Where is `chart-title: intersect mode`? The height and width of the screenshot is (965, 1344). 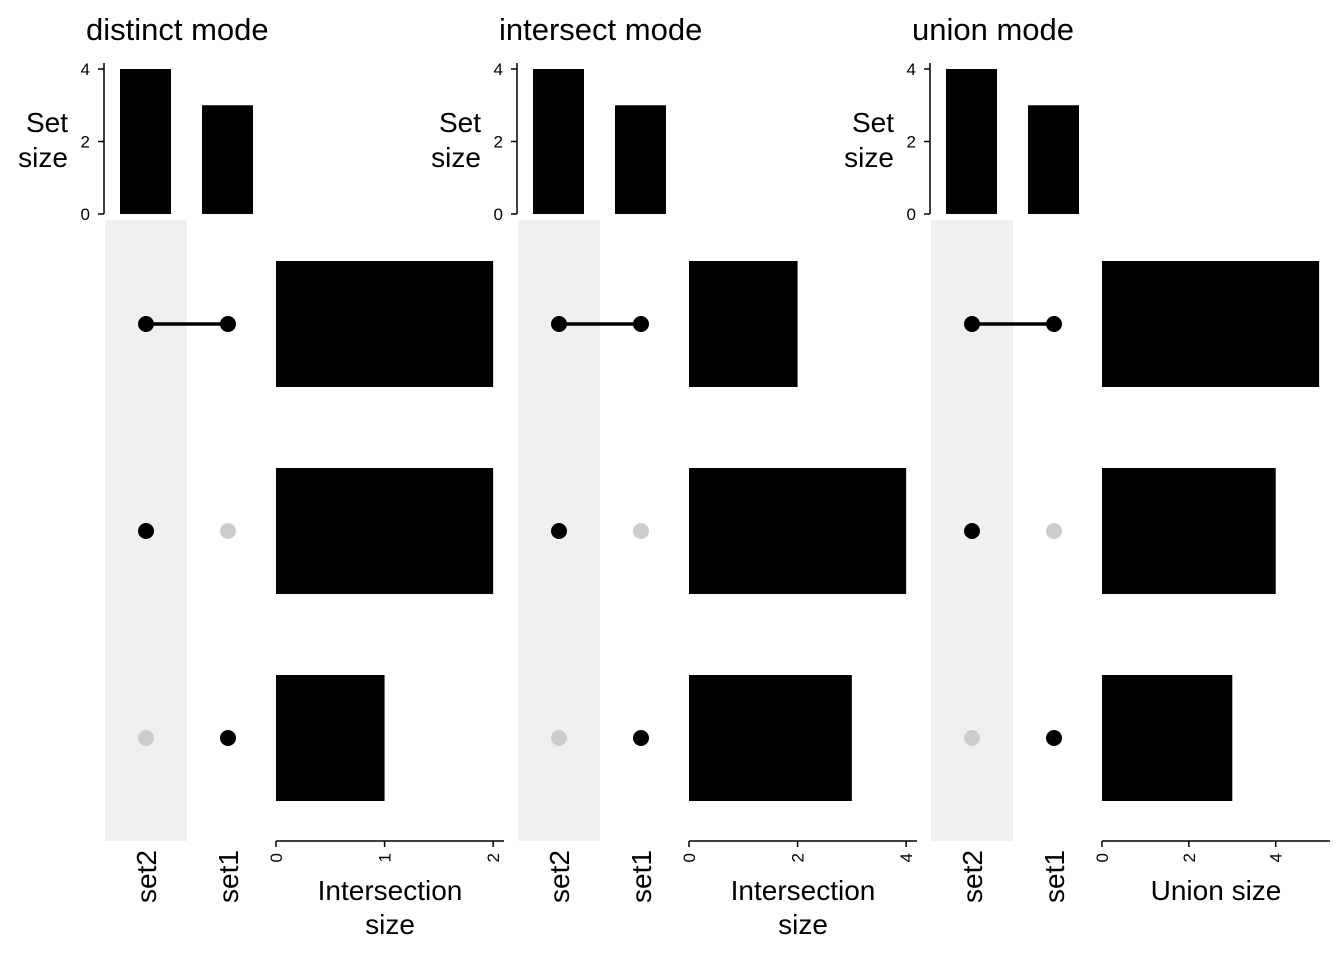
chart-title: intersect mode is located at coordinates (600, 29).